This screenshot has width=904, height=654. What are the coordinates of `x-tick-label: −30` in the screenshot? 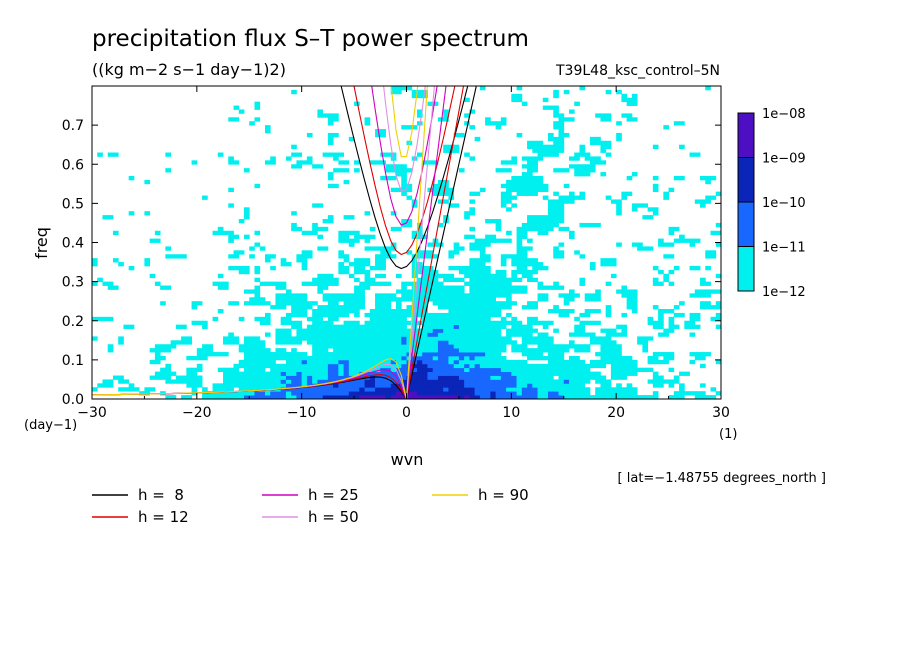 It's located at (92, 413).